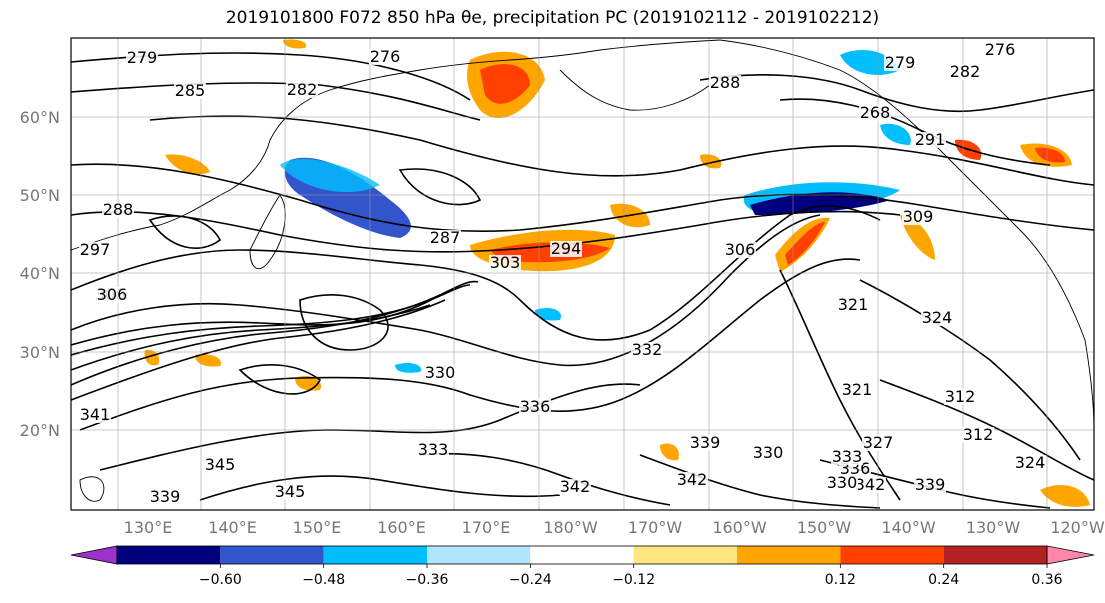 This screenshot has width=1105, height=603. Describe the element at coordinates (190, 90) in the screenshot. I see `contour-label: 285` at that location.